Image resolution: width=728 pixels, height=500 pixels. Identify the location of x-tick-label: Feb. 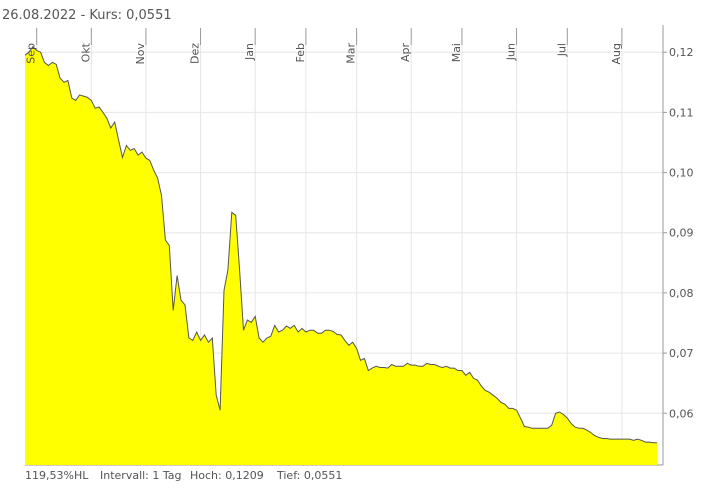
(300, 52).